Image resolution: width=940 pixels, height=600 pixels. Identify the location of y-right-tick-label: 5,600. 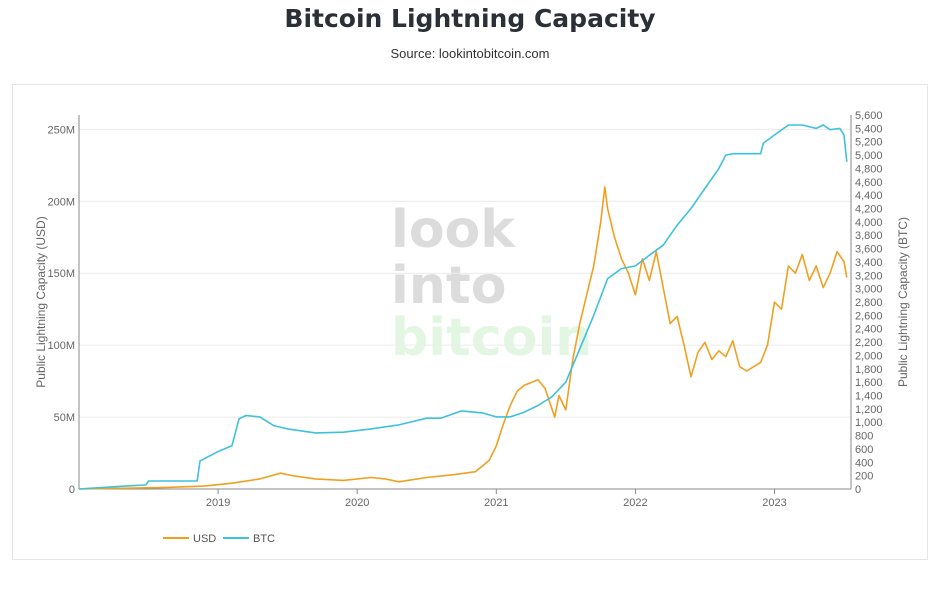
(869, 116).